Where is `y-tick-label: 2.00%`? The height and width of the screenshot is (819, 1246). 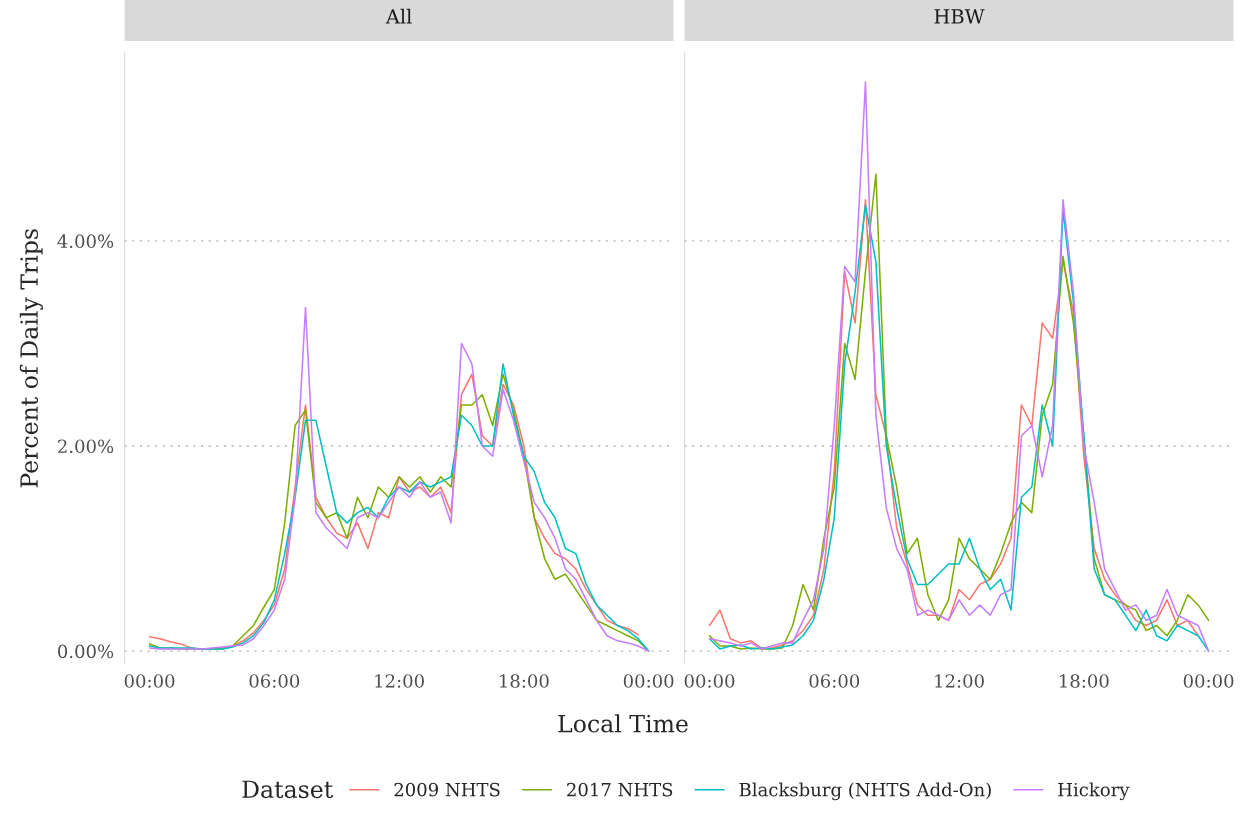
y-tick-label: 2.00% is located at coordinates (86, 446).